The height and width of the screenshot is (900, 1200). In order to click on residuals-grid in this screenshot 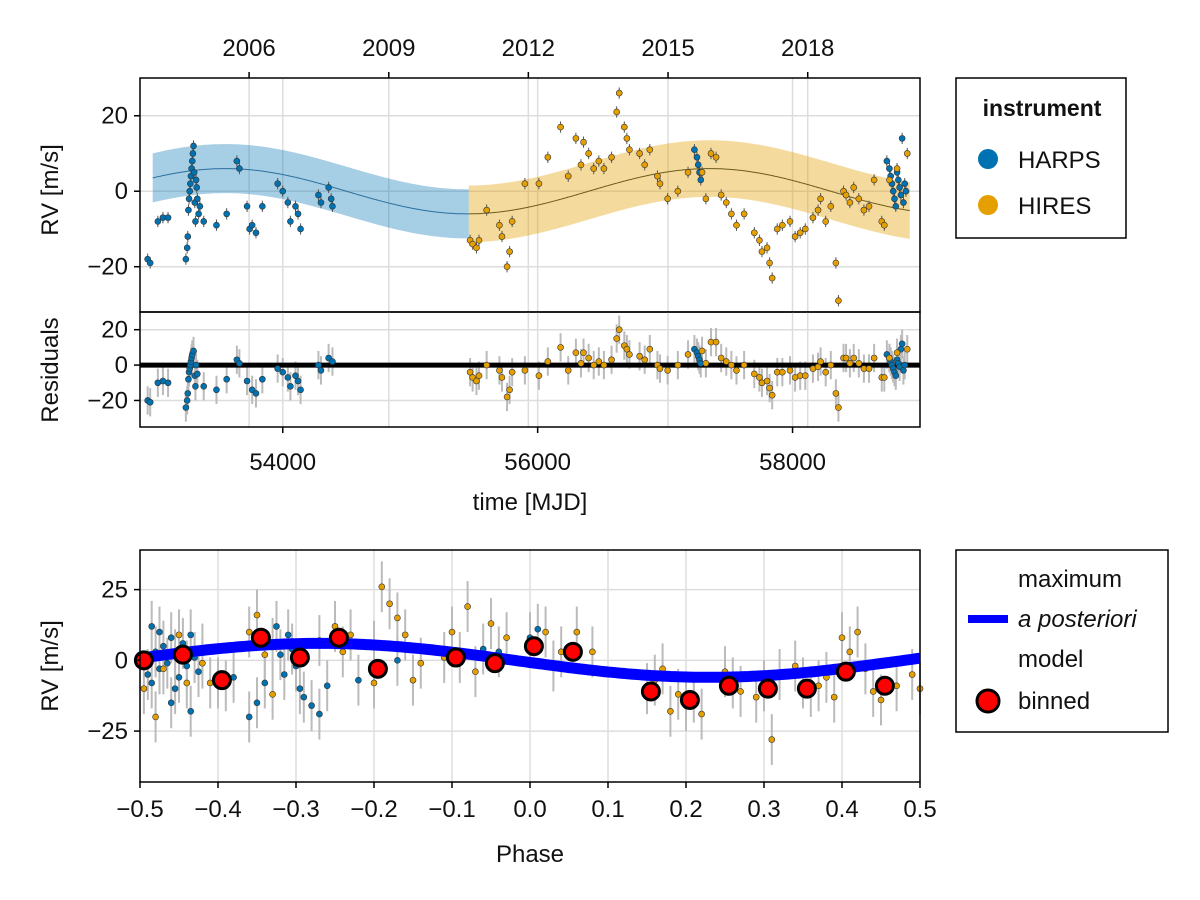, I will do `click(530, 369)`.